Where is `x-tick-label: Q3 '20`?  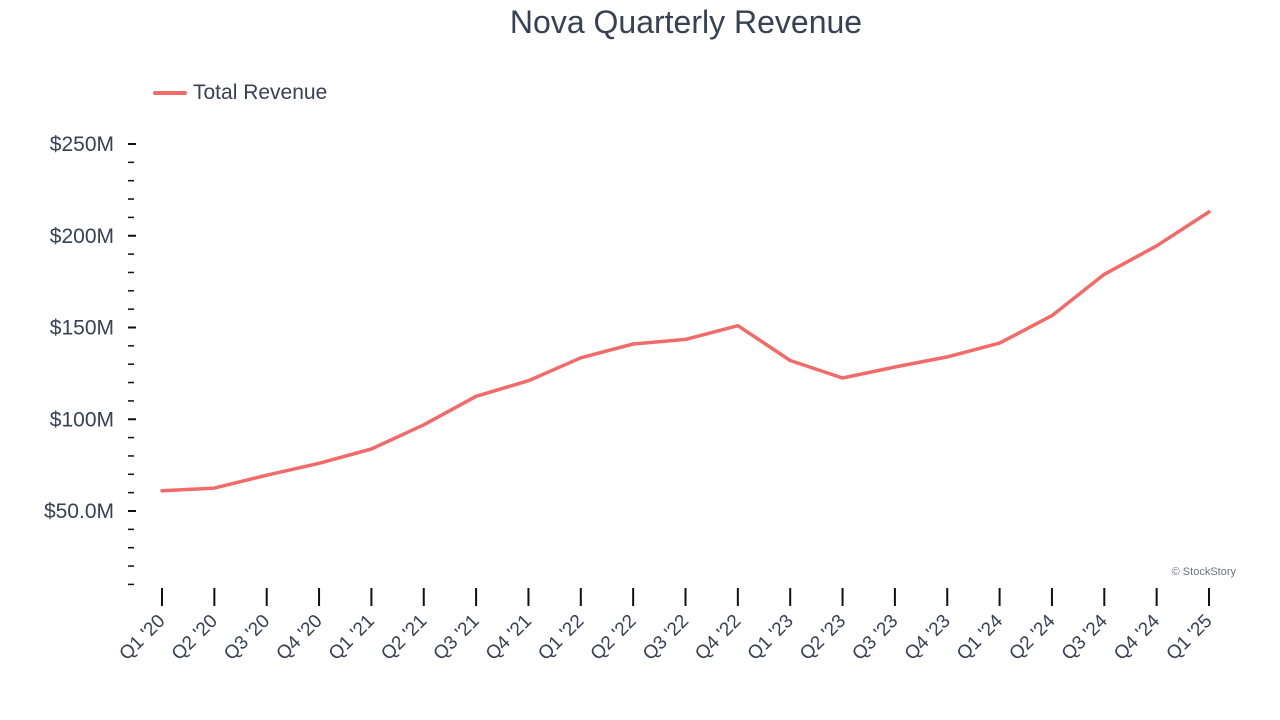
x-tick-label: Q3 '20 is located at coordinates (247, 638).